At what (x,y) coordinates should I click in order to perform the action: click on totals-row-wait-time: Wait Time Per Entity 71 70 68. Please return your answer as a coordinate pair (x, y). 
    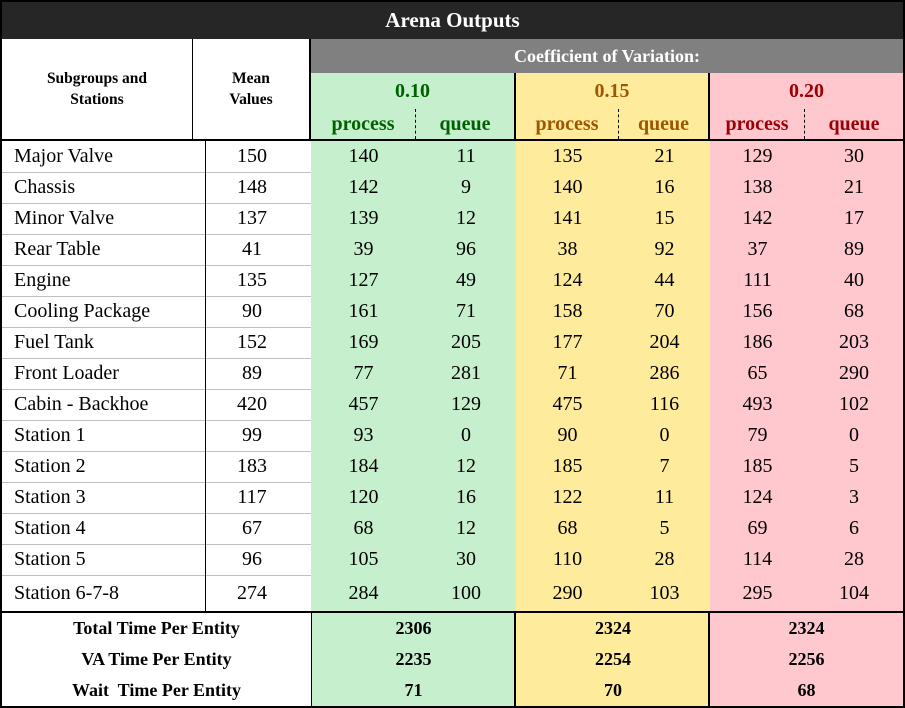
    Looking at the image, I should click on (452, 690).